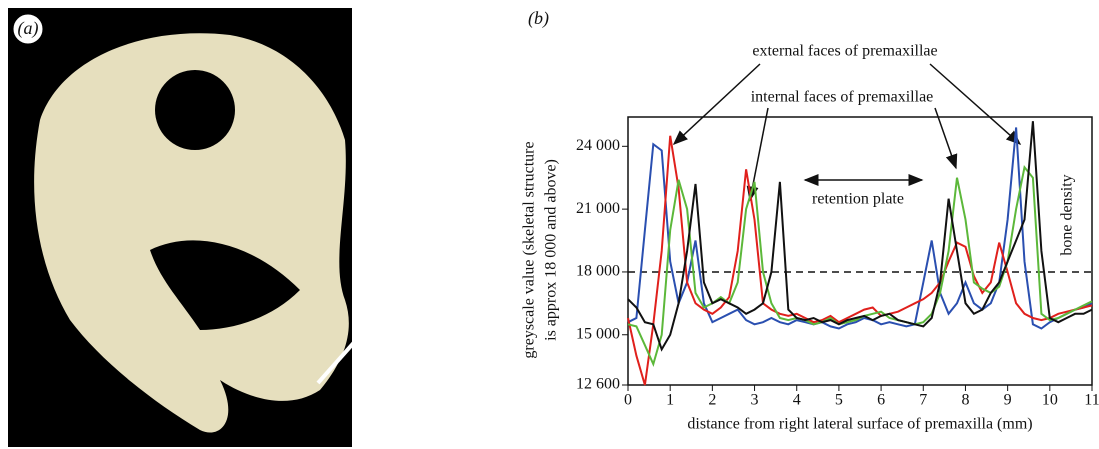 The height and width of the screenshot is (449, 1099). Describe the element at coordinates (847, 132) in the screenshot. I see `arrows` at that location.